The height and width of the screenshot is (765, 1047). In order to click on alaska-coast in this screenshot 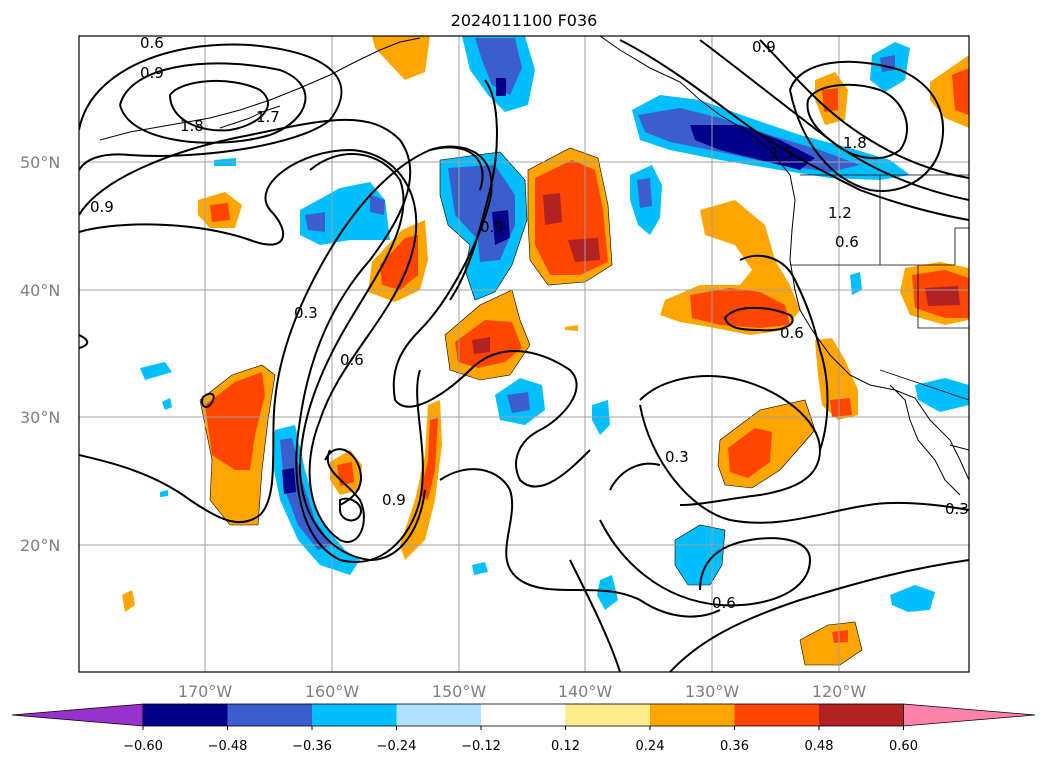, I will do `click(260, 89)`.